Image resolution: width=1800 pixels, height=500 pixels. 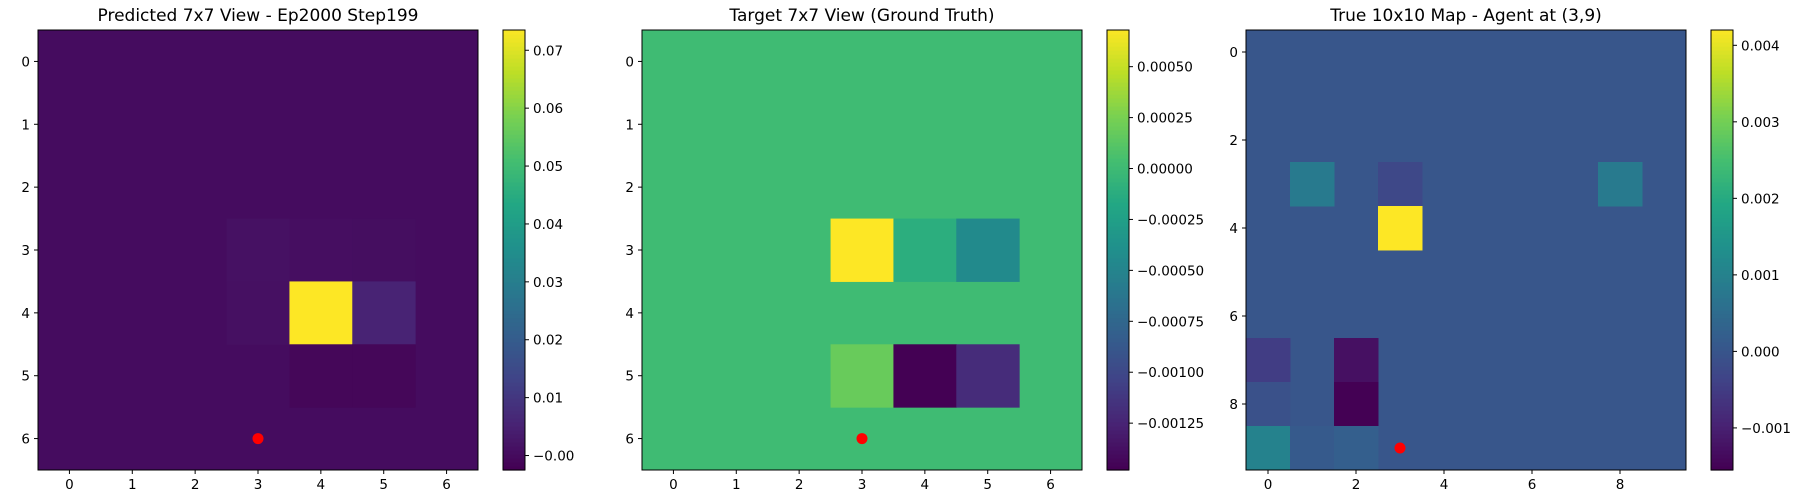 I want to click on x-tick-label: 2, so click(x=1356, y=485).